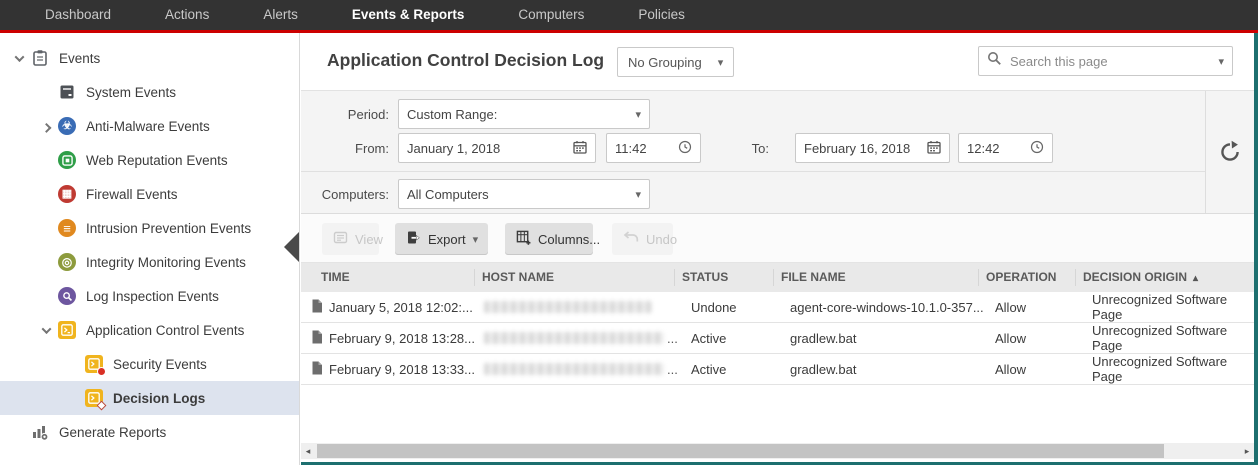 This screenshot has height=465, width=1258. Describe the element at coordinates (665, 62) in the screenshot. I see `grouping-value: No Grouping` at that location.